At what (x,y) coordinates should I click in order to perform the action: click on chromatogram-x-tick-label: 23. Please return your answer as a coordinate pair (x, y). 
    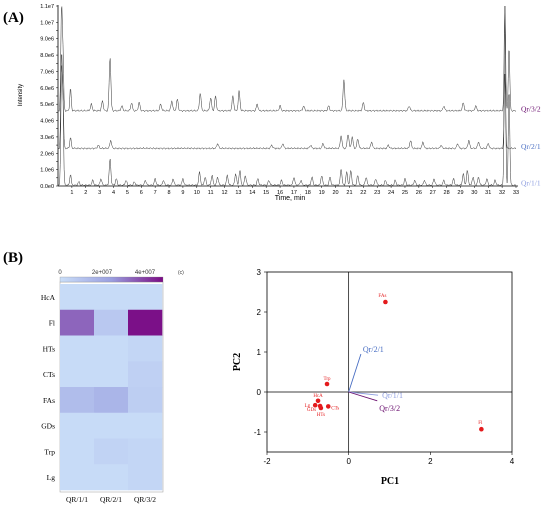
    Looking at the image, I should click on (377, 193).